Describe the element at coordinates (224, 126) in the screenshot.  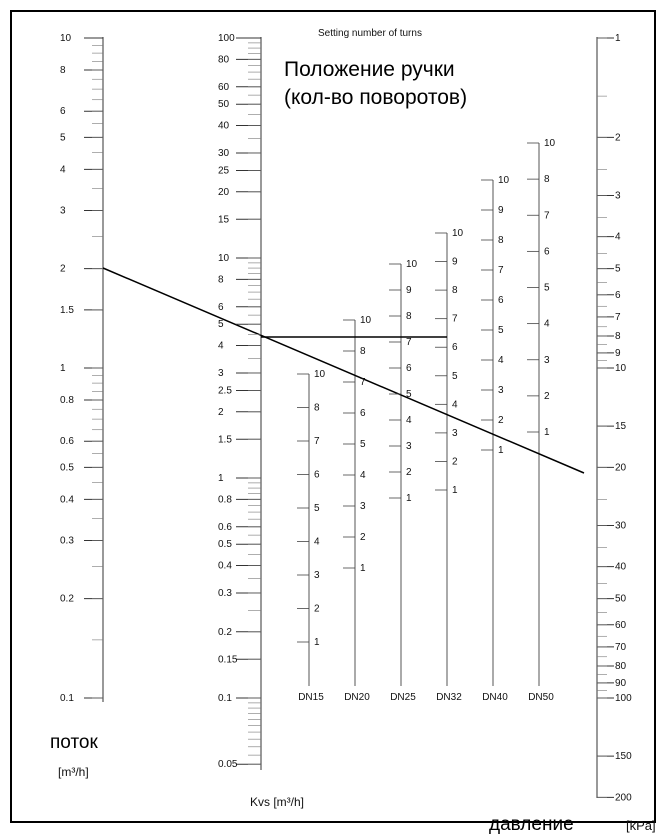
I see `kvs-tick-label: 40` at that location.